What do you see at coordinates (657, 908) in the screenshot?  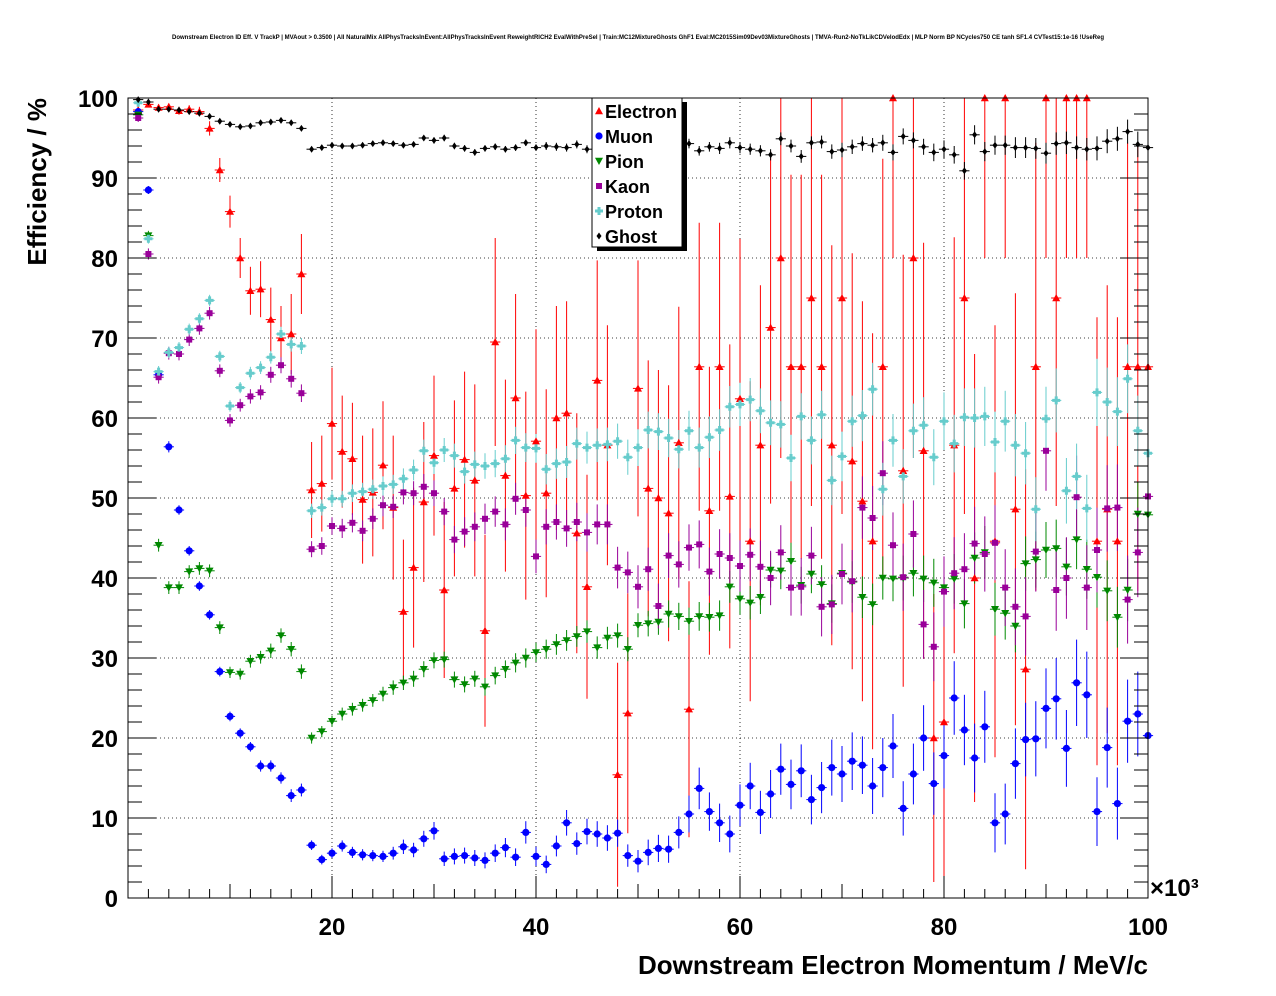 I see `x-axis: 20 40 60 80 100` at bounding box center [657, 908].